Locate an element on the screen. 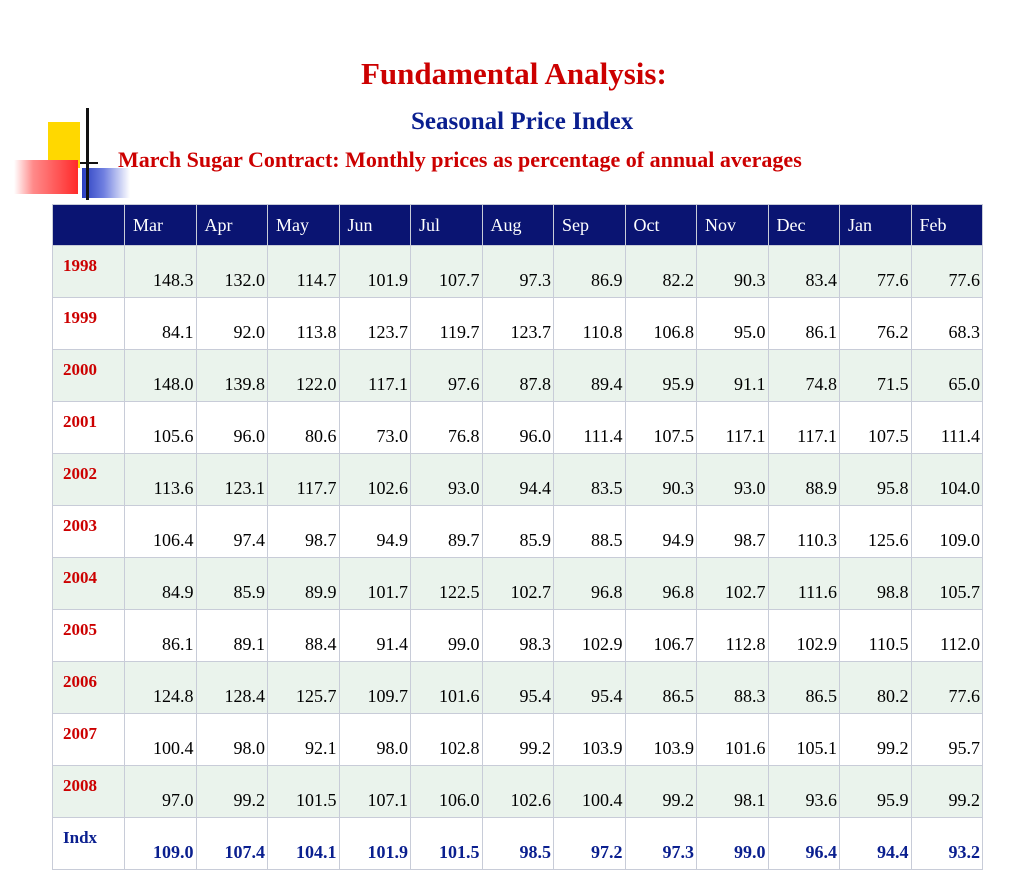  value-cell: 93.0 is located at coordinates (446, 479).